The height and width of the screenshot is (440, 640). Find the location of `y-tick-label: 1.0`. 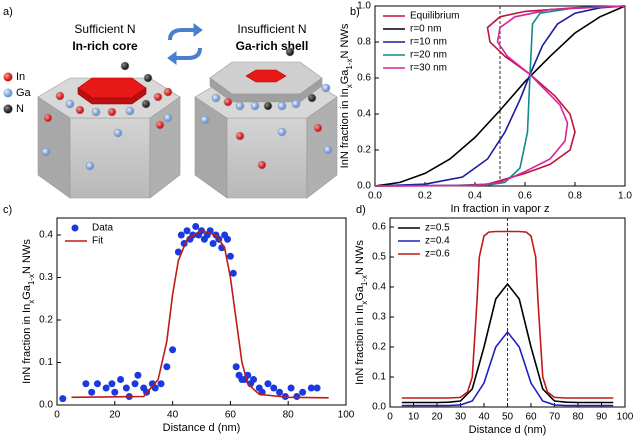

y-tick-label: 1.0 is located at coordinates (364, 6).